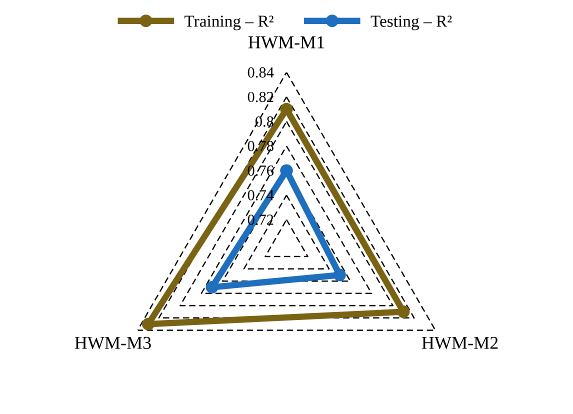 This screenshot has width=573, height=414. Describe the element at coordinates (411, 23) in the screenshot. I see `legend-label: Testing – R²` at that location.